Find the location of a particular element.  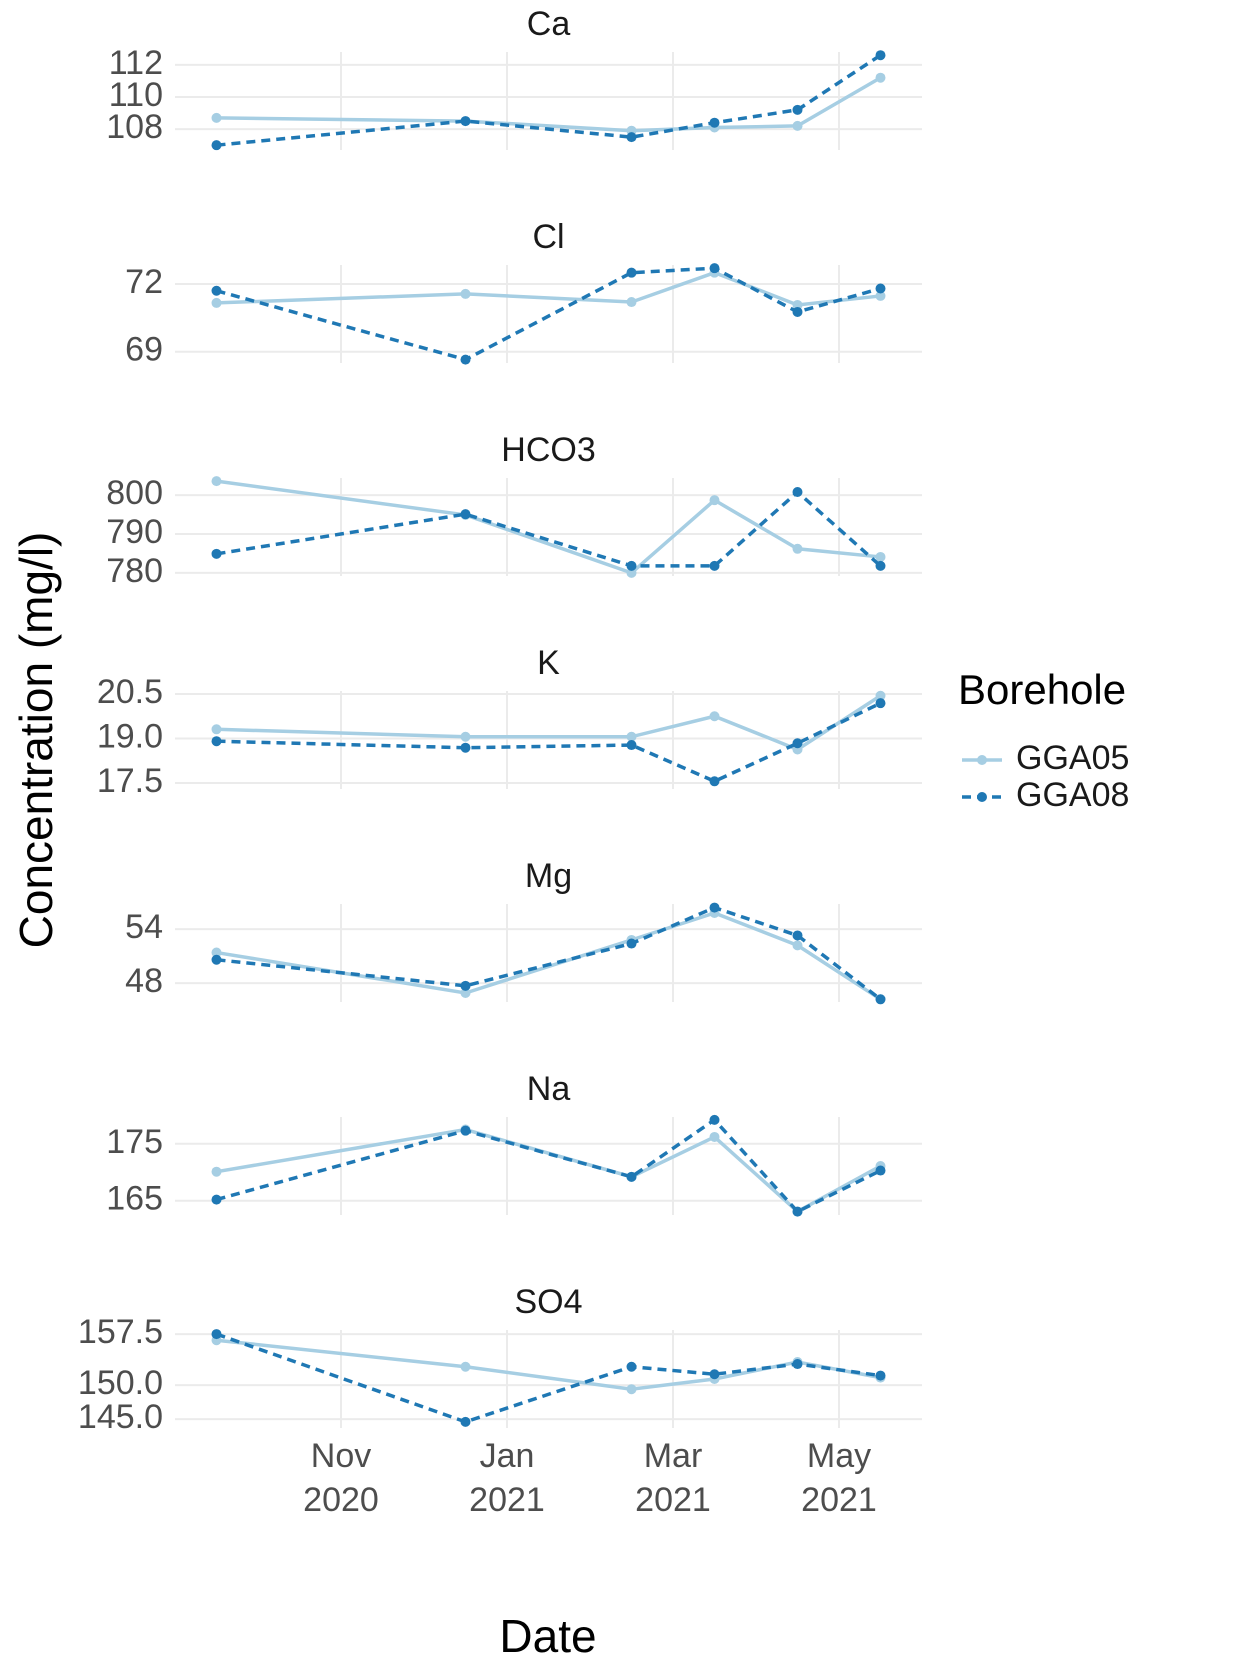

legend-label: GGA05 is located at coordinates (1072, 758).